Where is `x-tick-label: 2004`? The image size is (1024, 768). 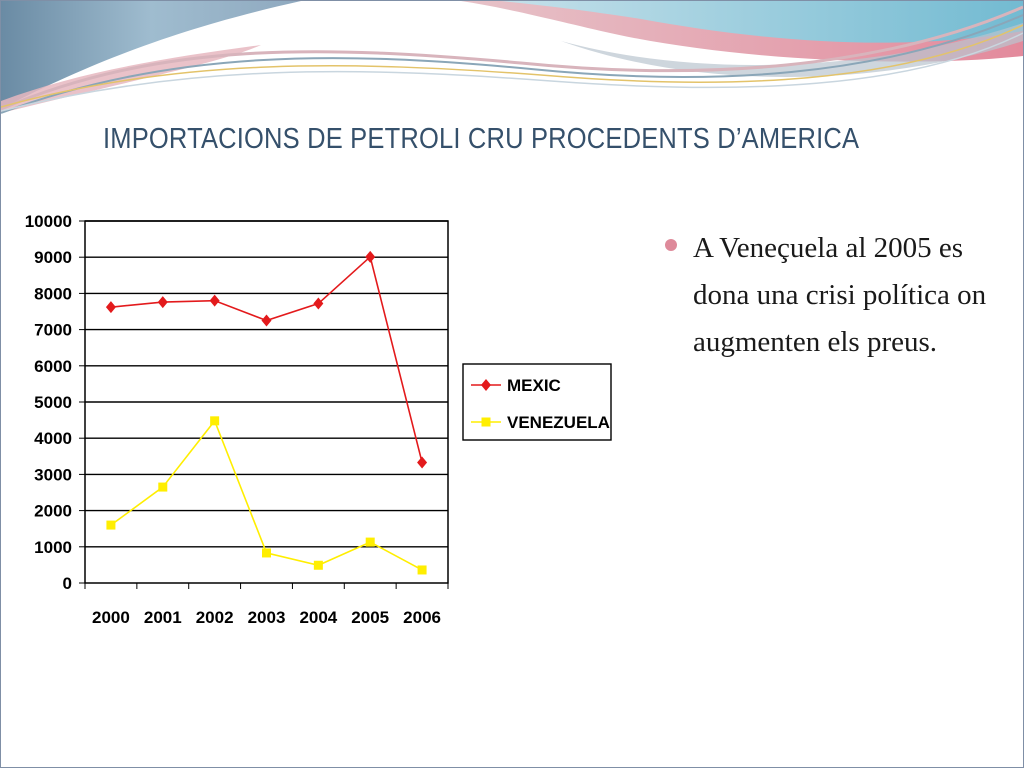
x-tick-label: 2004 is located at coordinates (318, 617).